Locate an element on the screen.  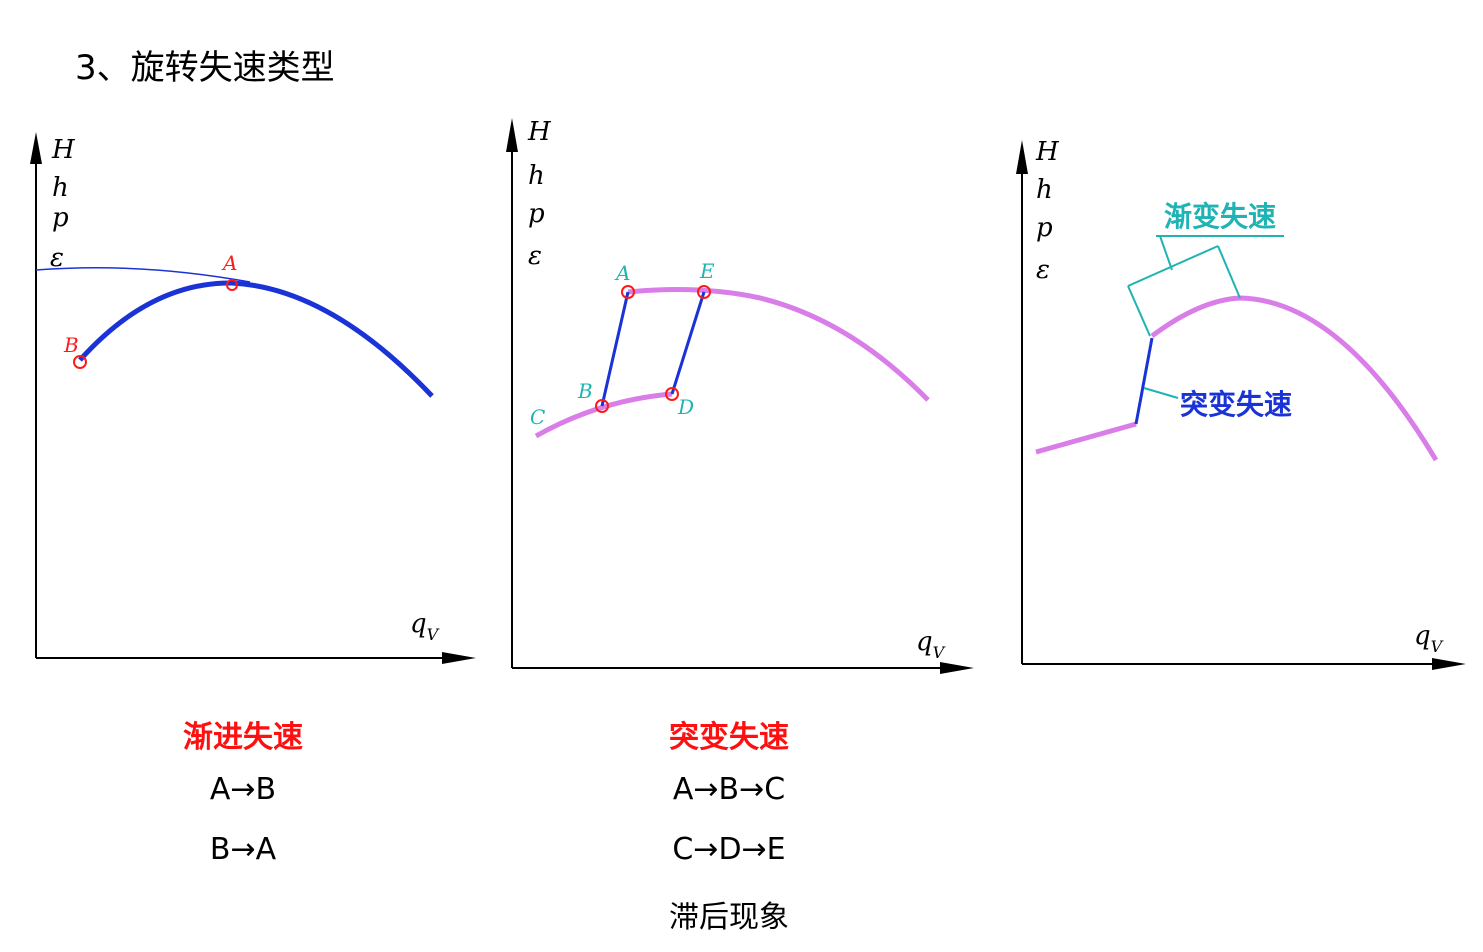
label-C-2: C is located at coordinates (537, 417).